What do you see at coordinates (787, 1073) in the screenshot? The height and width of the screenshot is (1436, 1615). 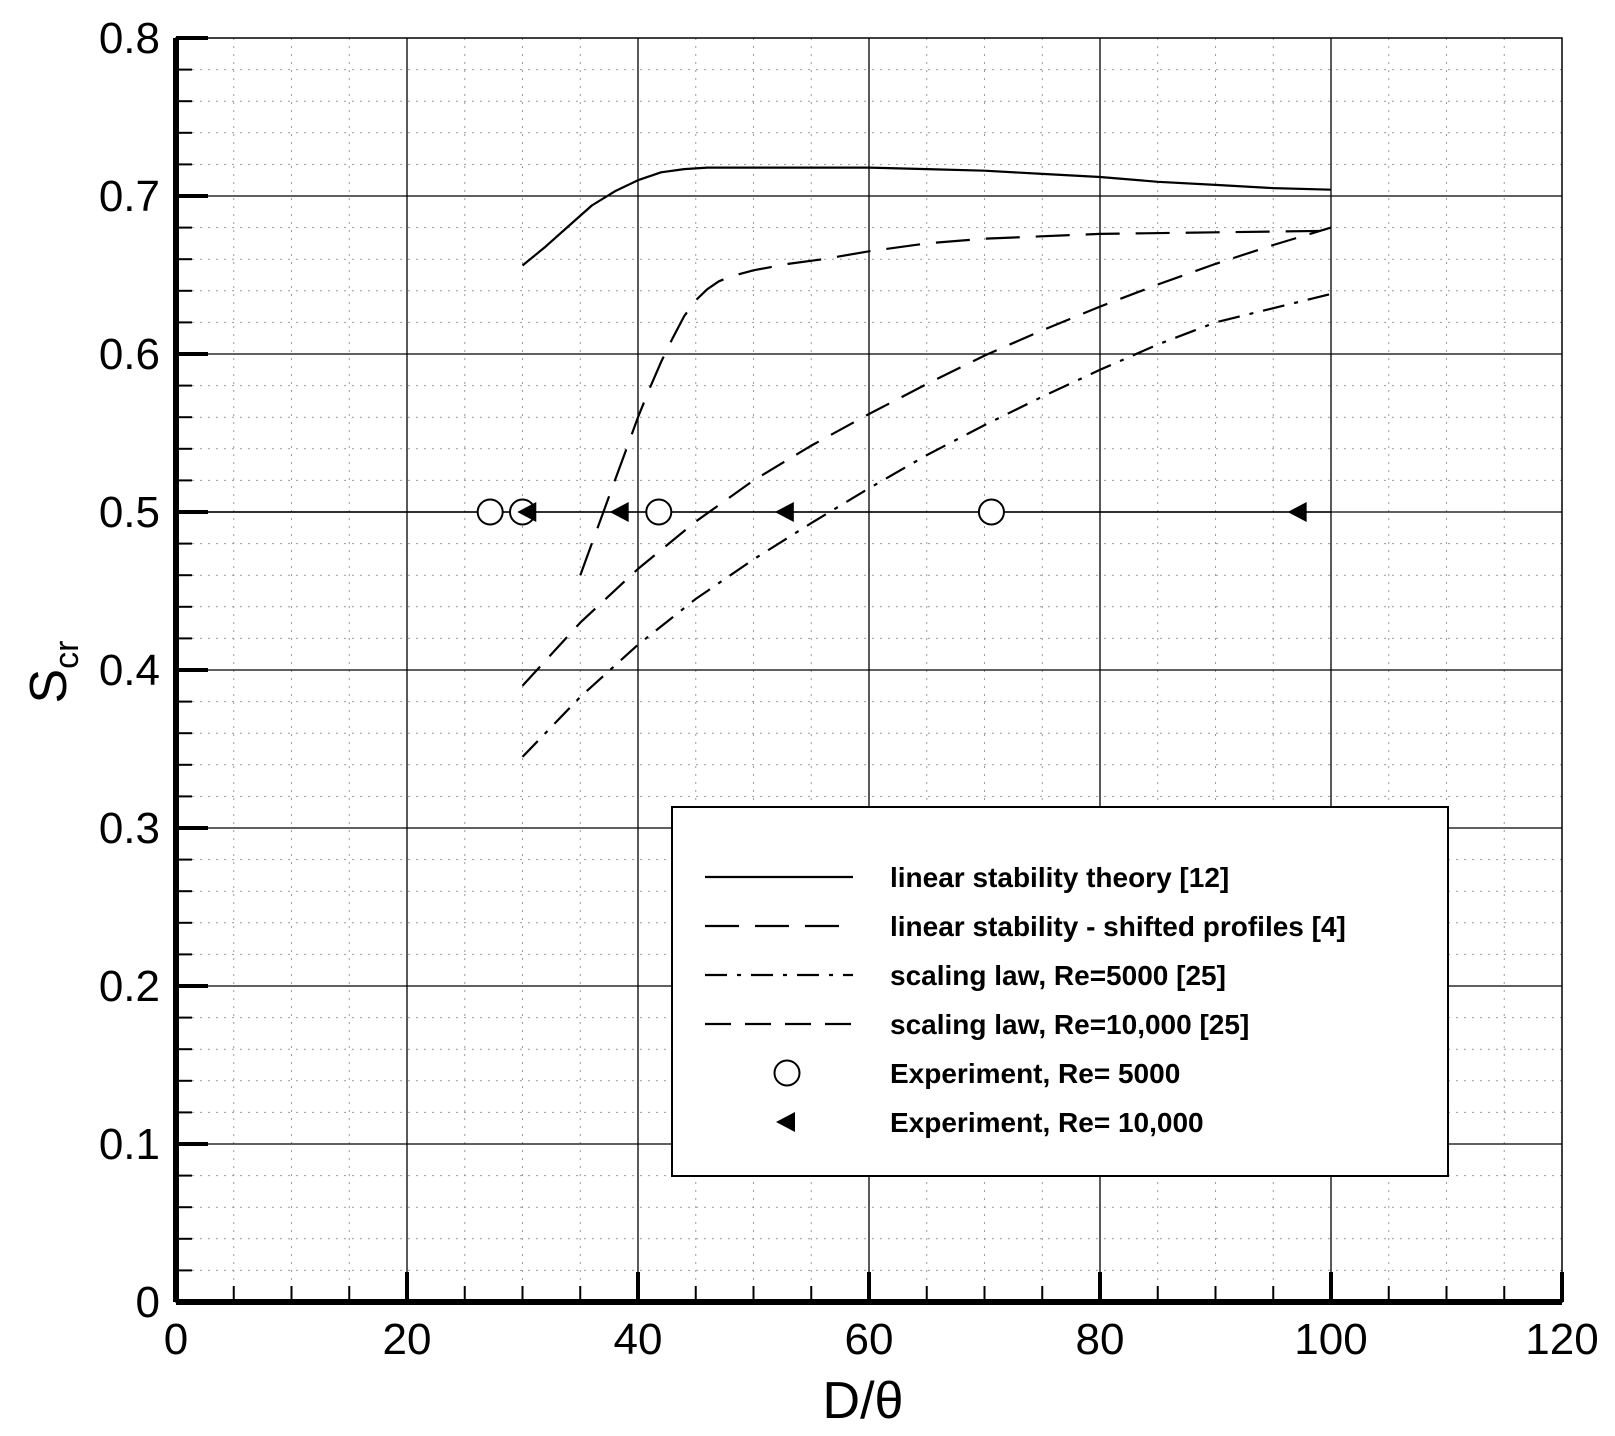 I see `legend-symbol-circle` at bounding box center [787, 1073].